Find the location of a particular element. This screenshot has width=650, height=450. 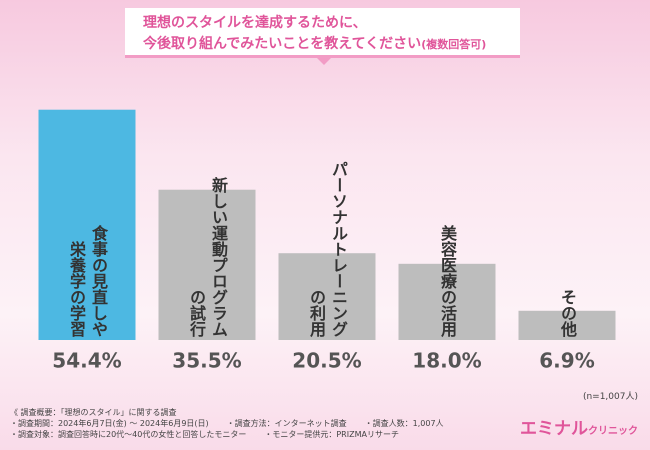

category-label: 新しい運動プログラム の試行 is located at coordinates (207, 242).